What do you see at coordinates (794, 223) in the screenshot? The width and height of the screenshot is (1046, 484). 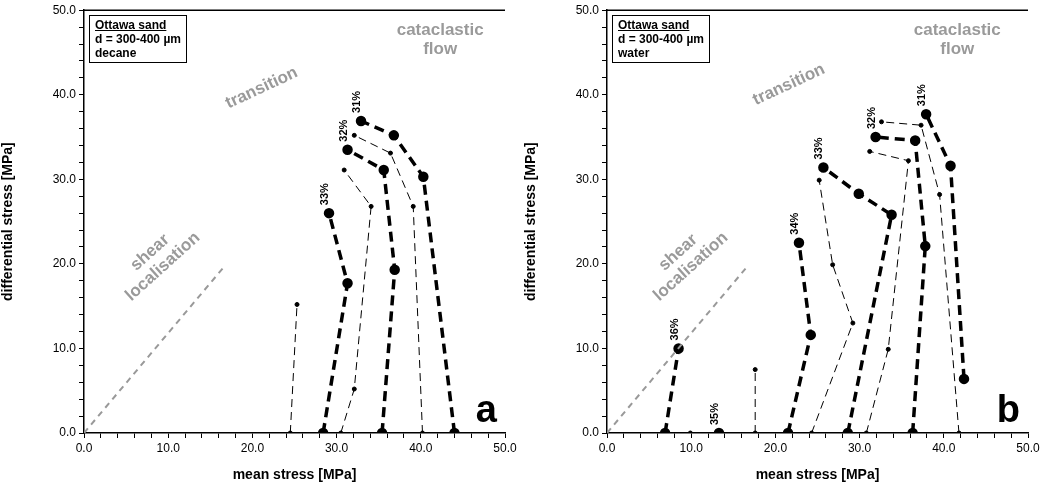 I see `text: 34%` at bounding box center [794, 223].